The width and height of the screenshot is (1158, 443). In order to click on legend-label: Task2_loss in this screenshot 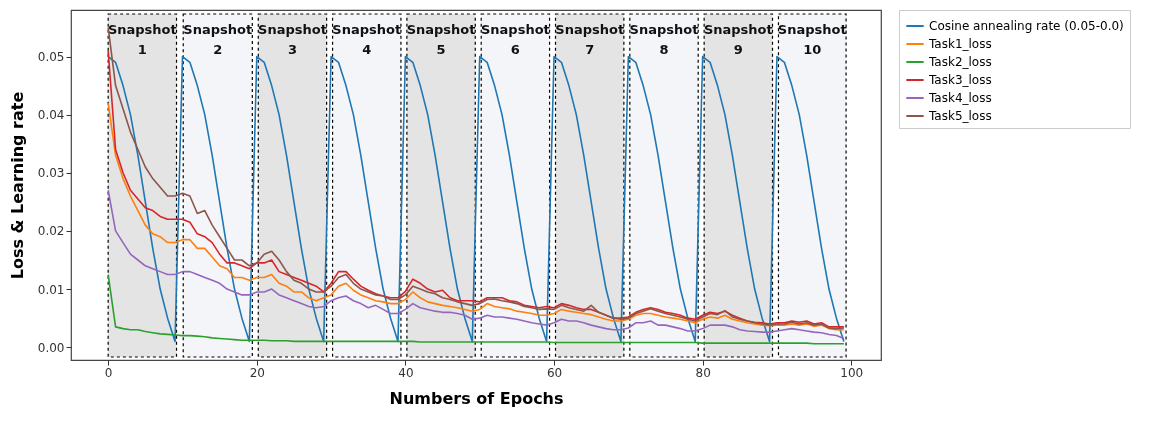, I will do `click(960, 62)`.